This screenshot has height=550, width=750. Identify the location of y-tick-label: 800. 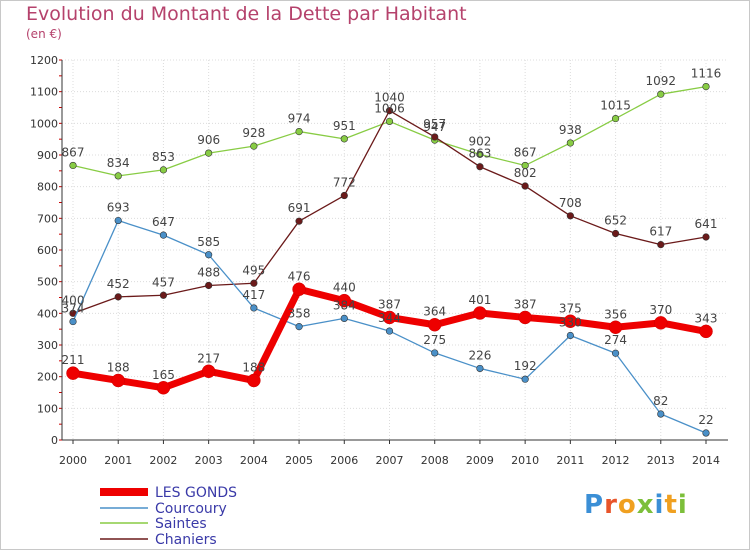
(47, 187).